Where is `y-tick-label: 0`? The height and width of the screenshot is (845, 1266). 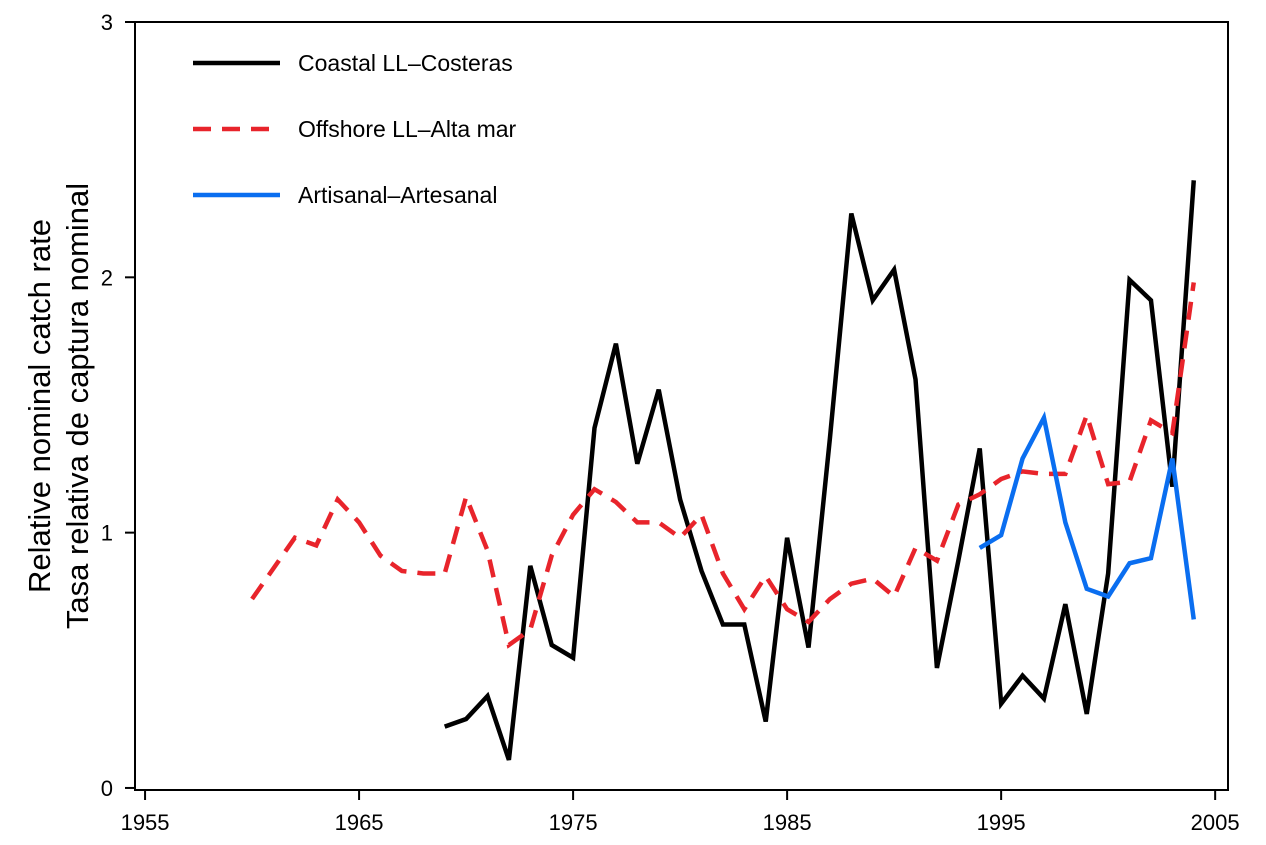
y-tick-label: 0 is located at coordinates (107, 788).